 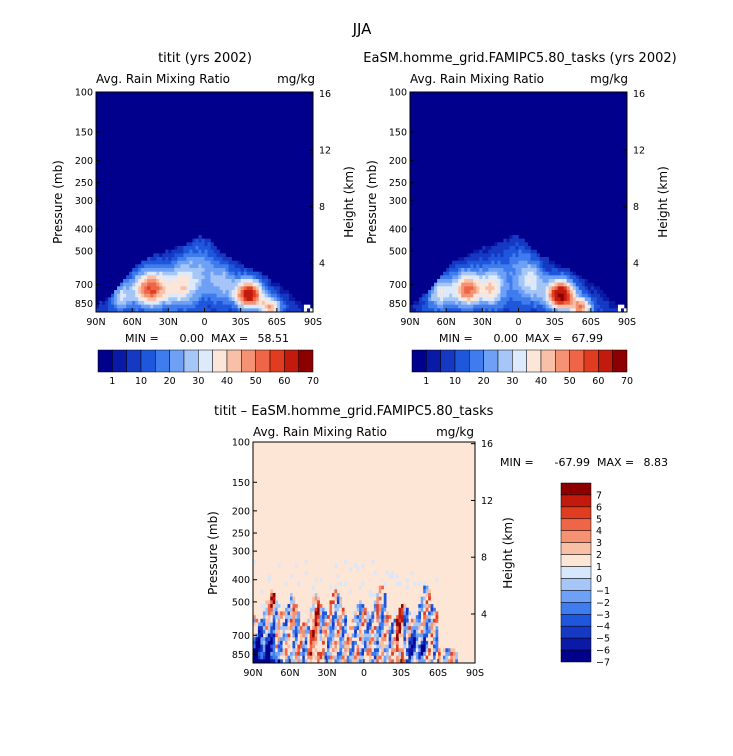 What do you see at coordinates (517, 462) in the screenshot?
I see `min-label: MIN =` at bounding box center [517, 462].